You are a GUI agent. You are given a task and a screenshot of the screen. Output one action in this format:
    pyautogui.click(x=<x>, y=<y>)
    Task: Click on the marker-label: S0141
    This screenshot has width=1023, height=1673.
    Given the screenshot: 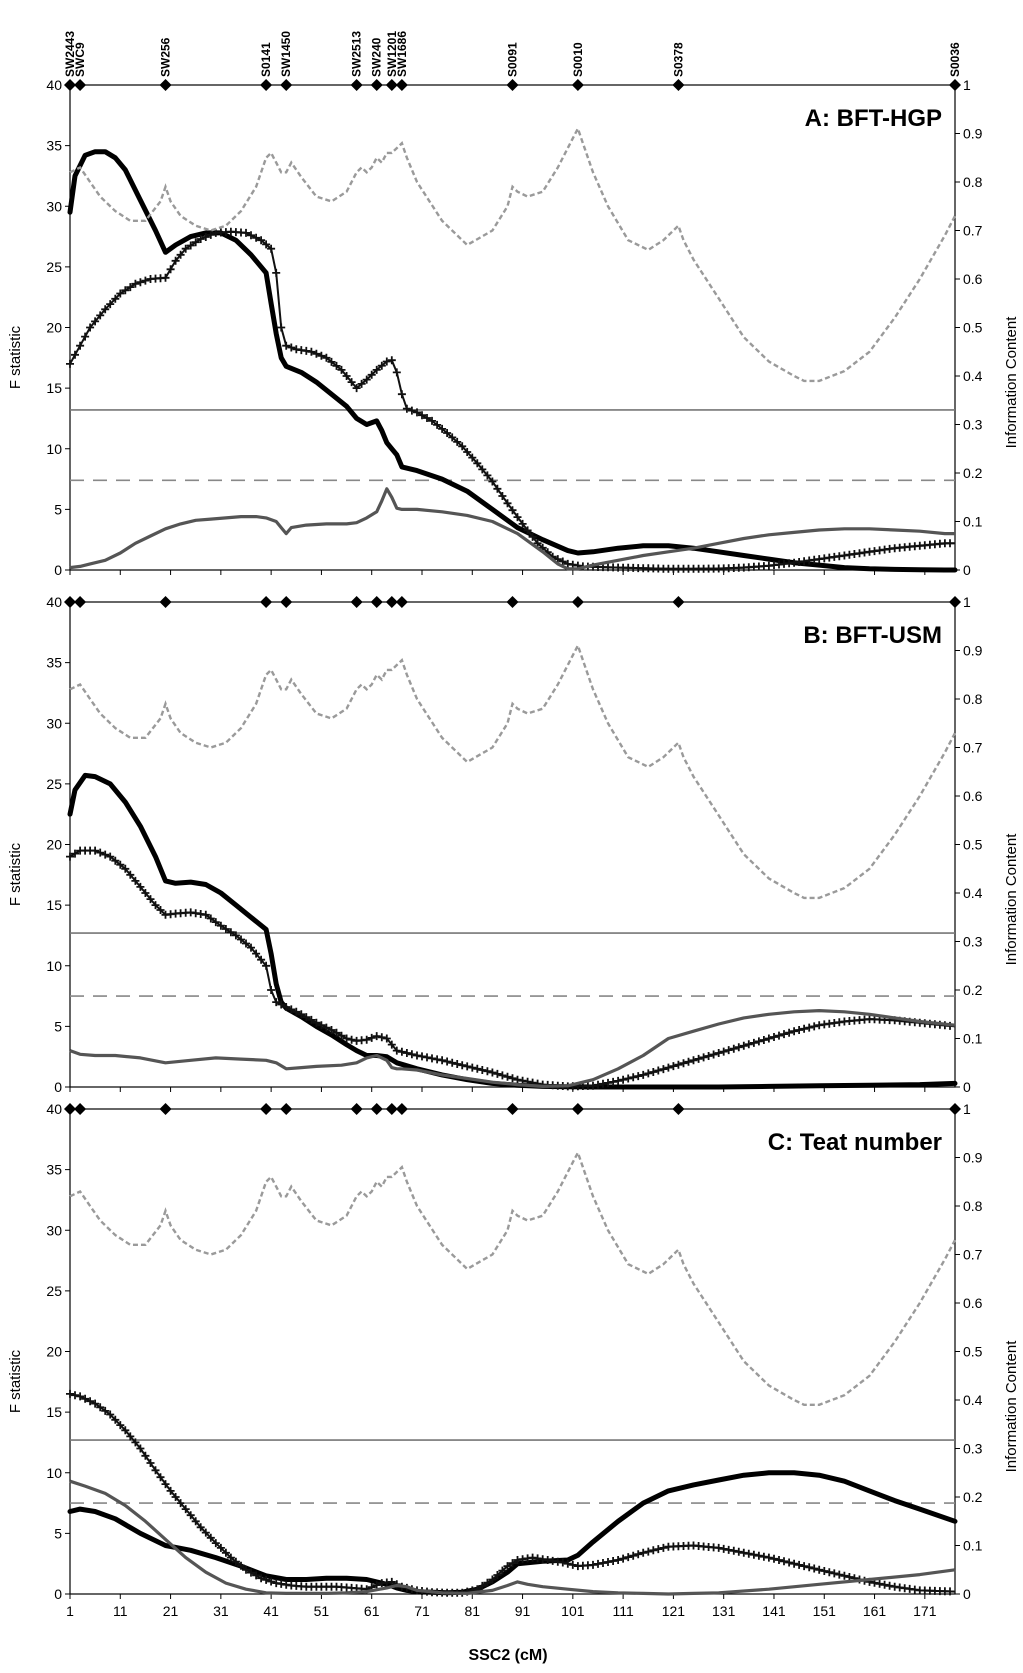 What is the action you would take?
    pyautogui.click(x=266, y=59)
    